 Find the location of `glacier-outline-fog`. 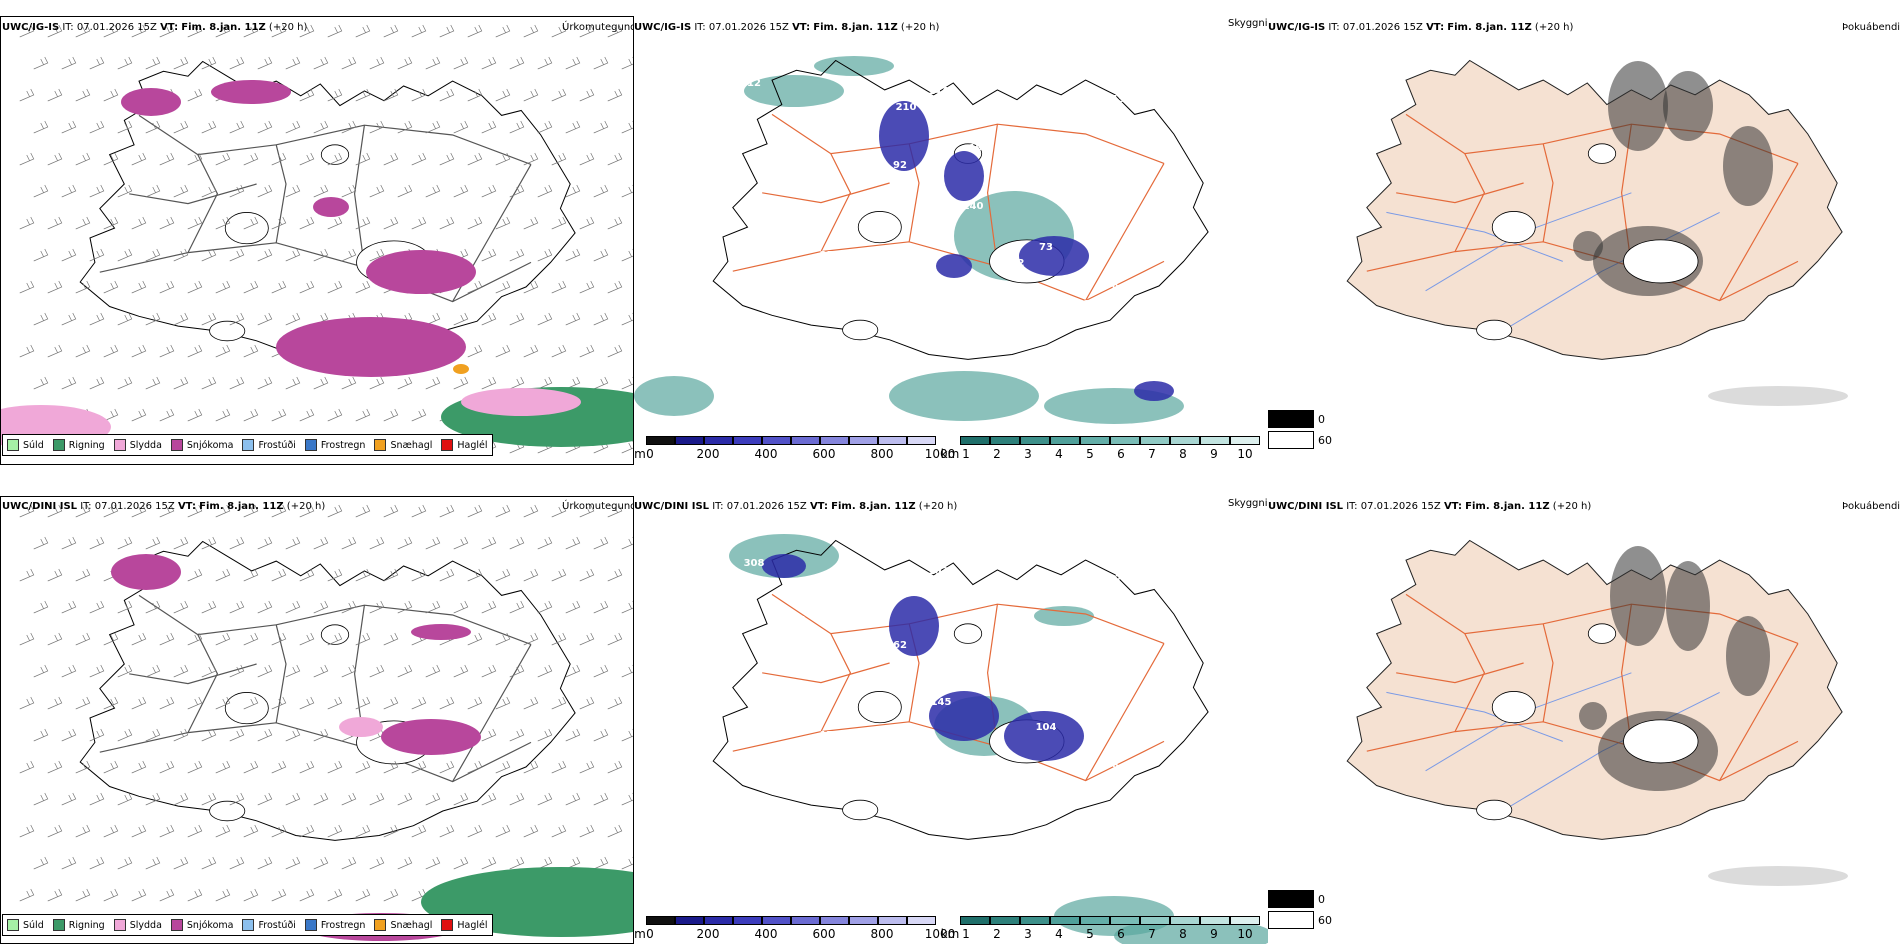

glacier-outline-fog is located at coordinates (1513, 707).